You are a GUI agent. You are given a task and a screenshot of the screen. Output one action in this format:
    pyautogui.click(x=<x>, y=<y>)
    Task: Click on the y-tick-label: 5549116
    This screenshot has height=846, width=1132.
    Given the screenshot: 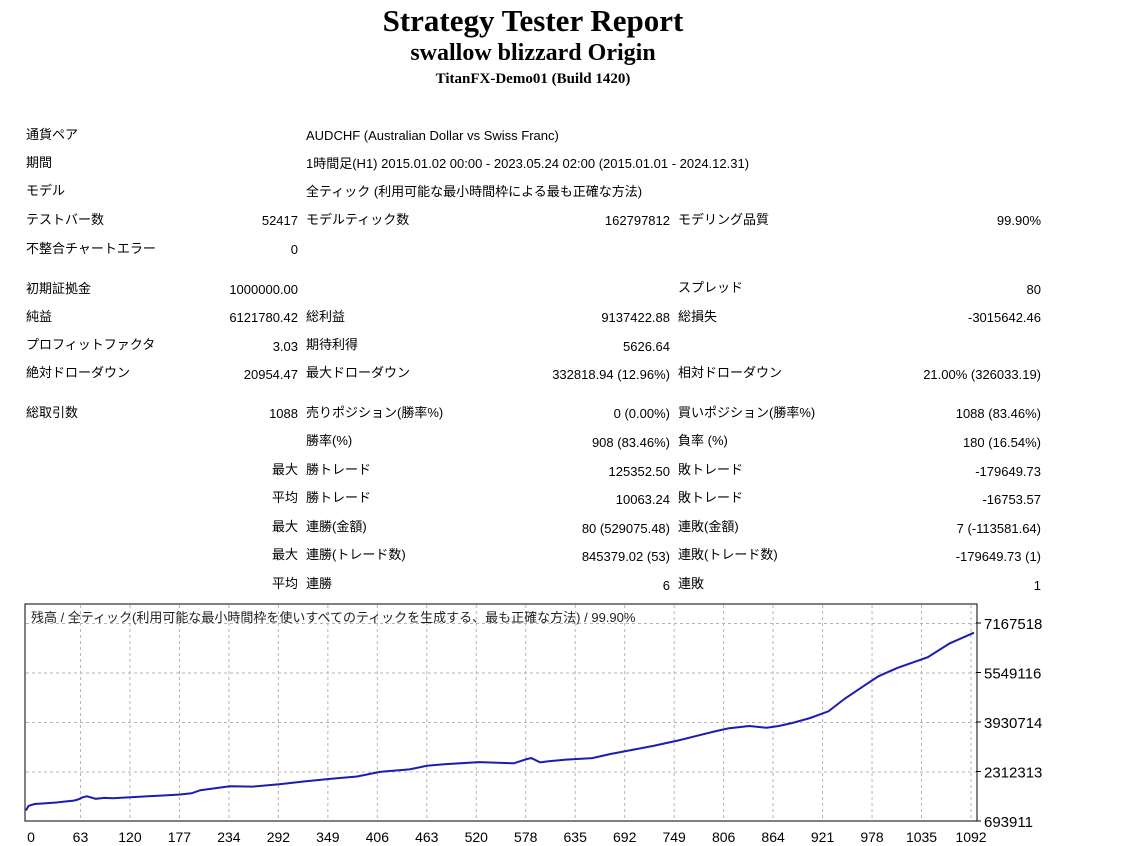 What is the action you would take?
    pyautogui.click(x=1012, y=674)
    